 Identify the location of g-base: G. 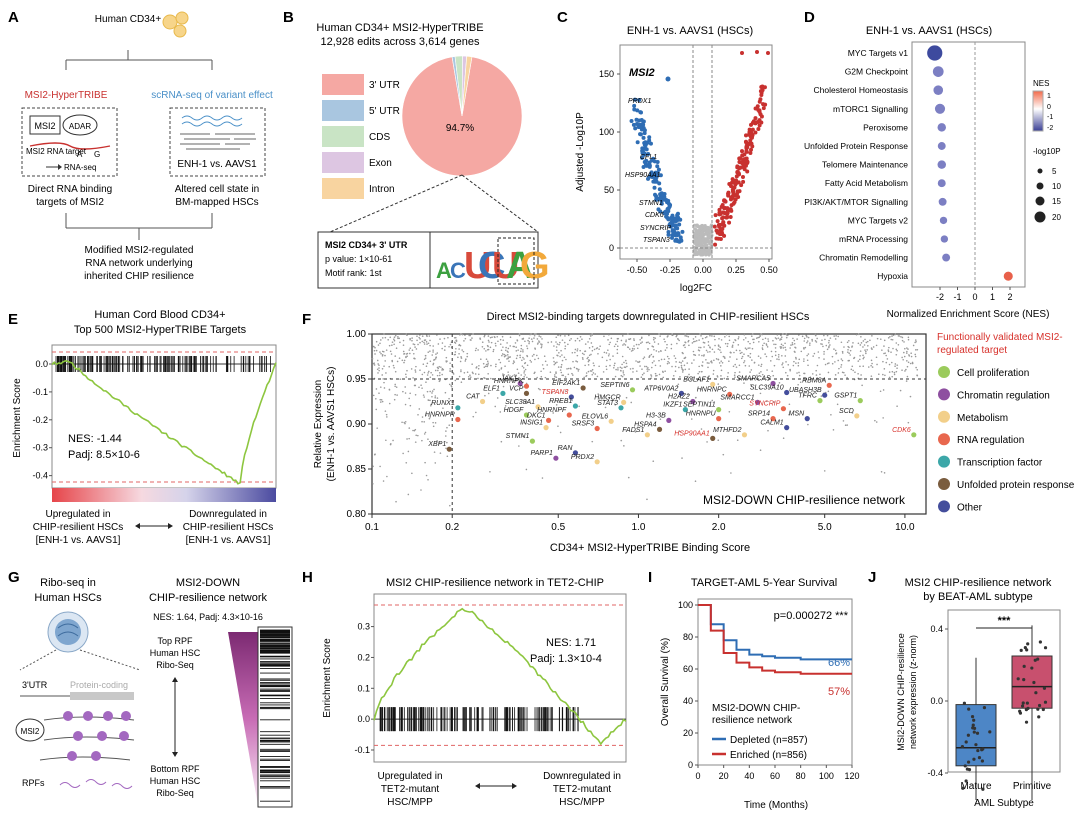
(97, 154).